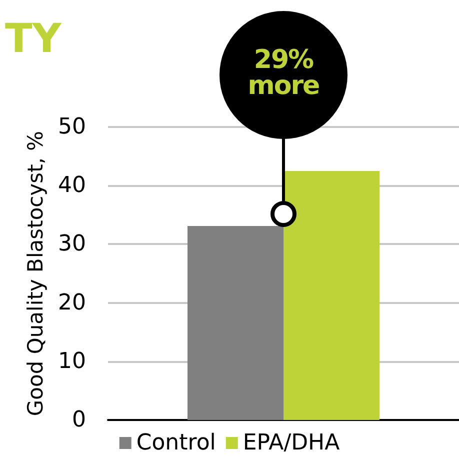  What do you see at coordinates (72, 303) in the screenshot?
I see `y-tick-label: 20` at bounding box center [72, 303].